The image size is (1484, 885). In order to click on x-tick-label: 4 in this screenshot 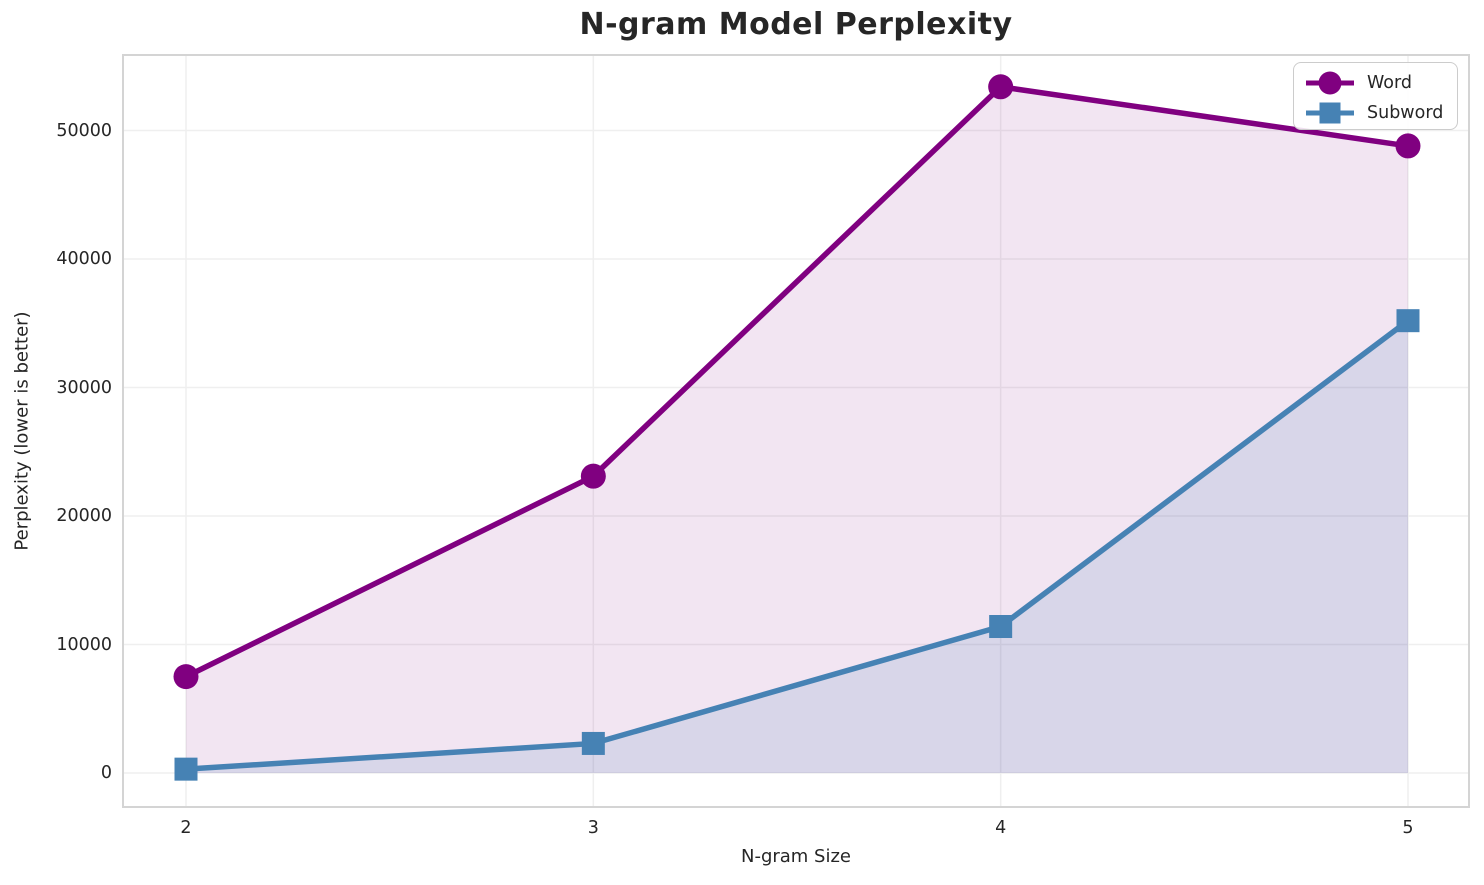, I will do `click(1001, 828)`.